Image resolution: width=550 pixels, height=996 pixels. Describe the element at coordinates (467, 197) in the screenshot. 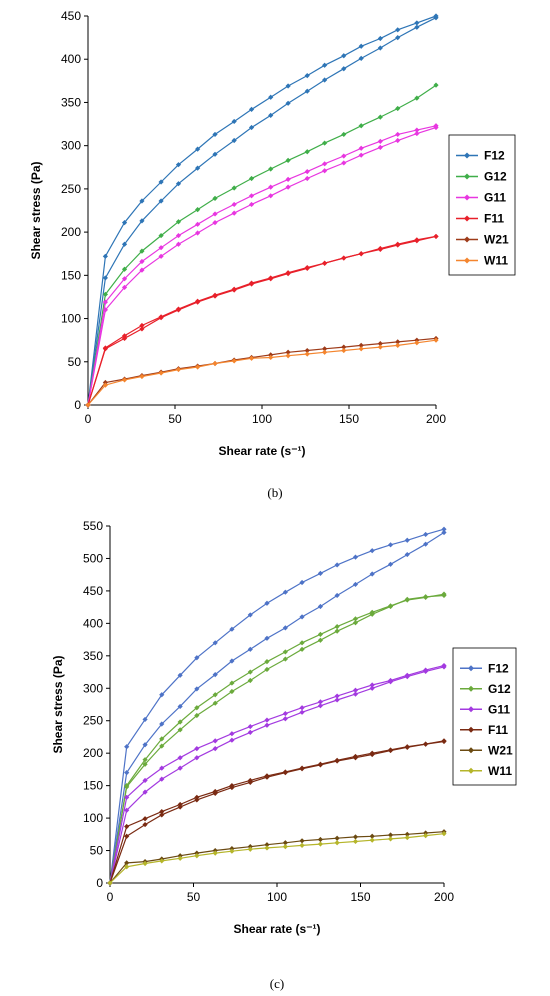

I see `legend-marker-g11` at that location.